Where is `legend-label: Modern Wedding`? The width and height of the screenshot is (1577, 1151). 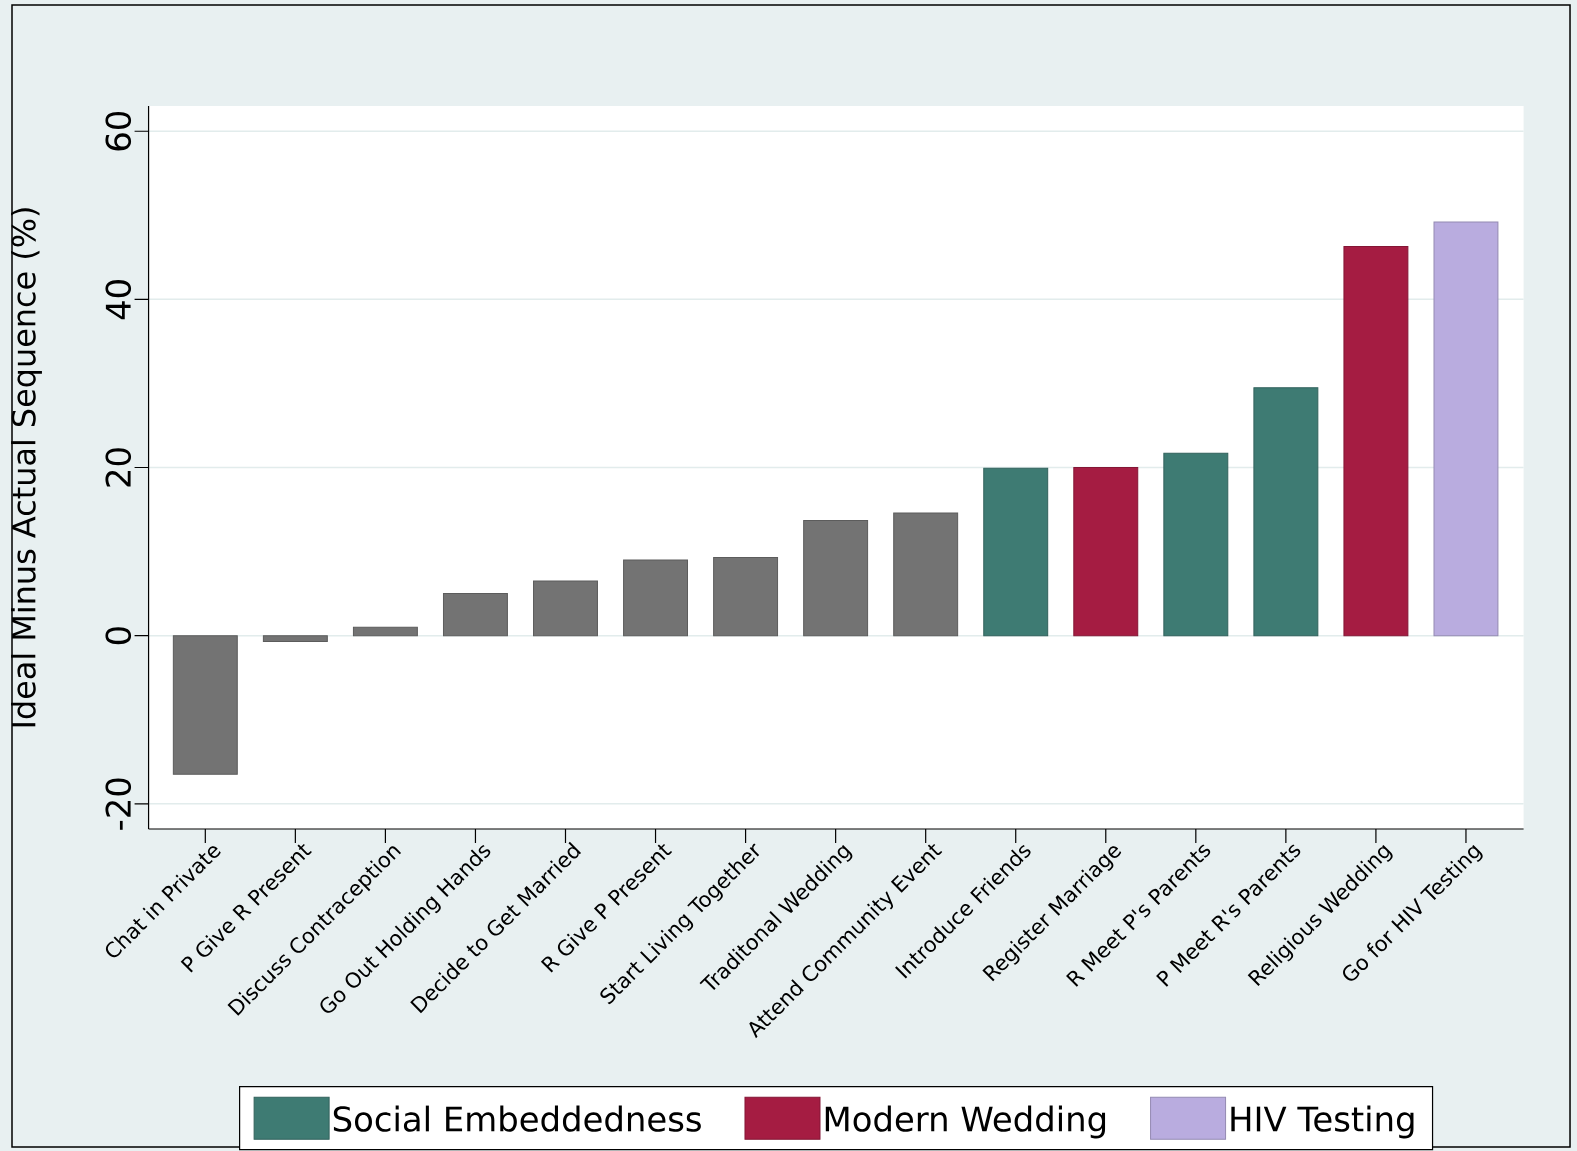
legend-label: Modern Wedding is located at coordinates (965, 1122).